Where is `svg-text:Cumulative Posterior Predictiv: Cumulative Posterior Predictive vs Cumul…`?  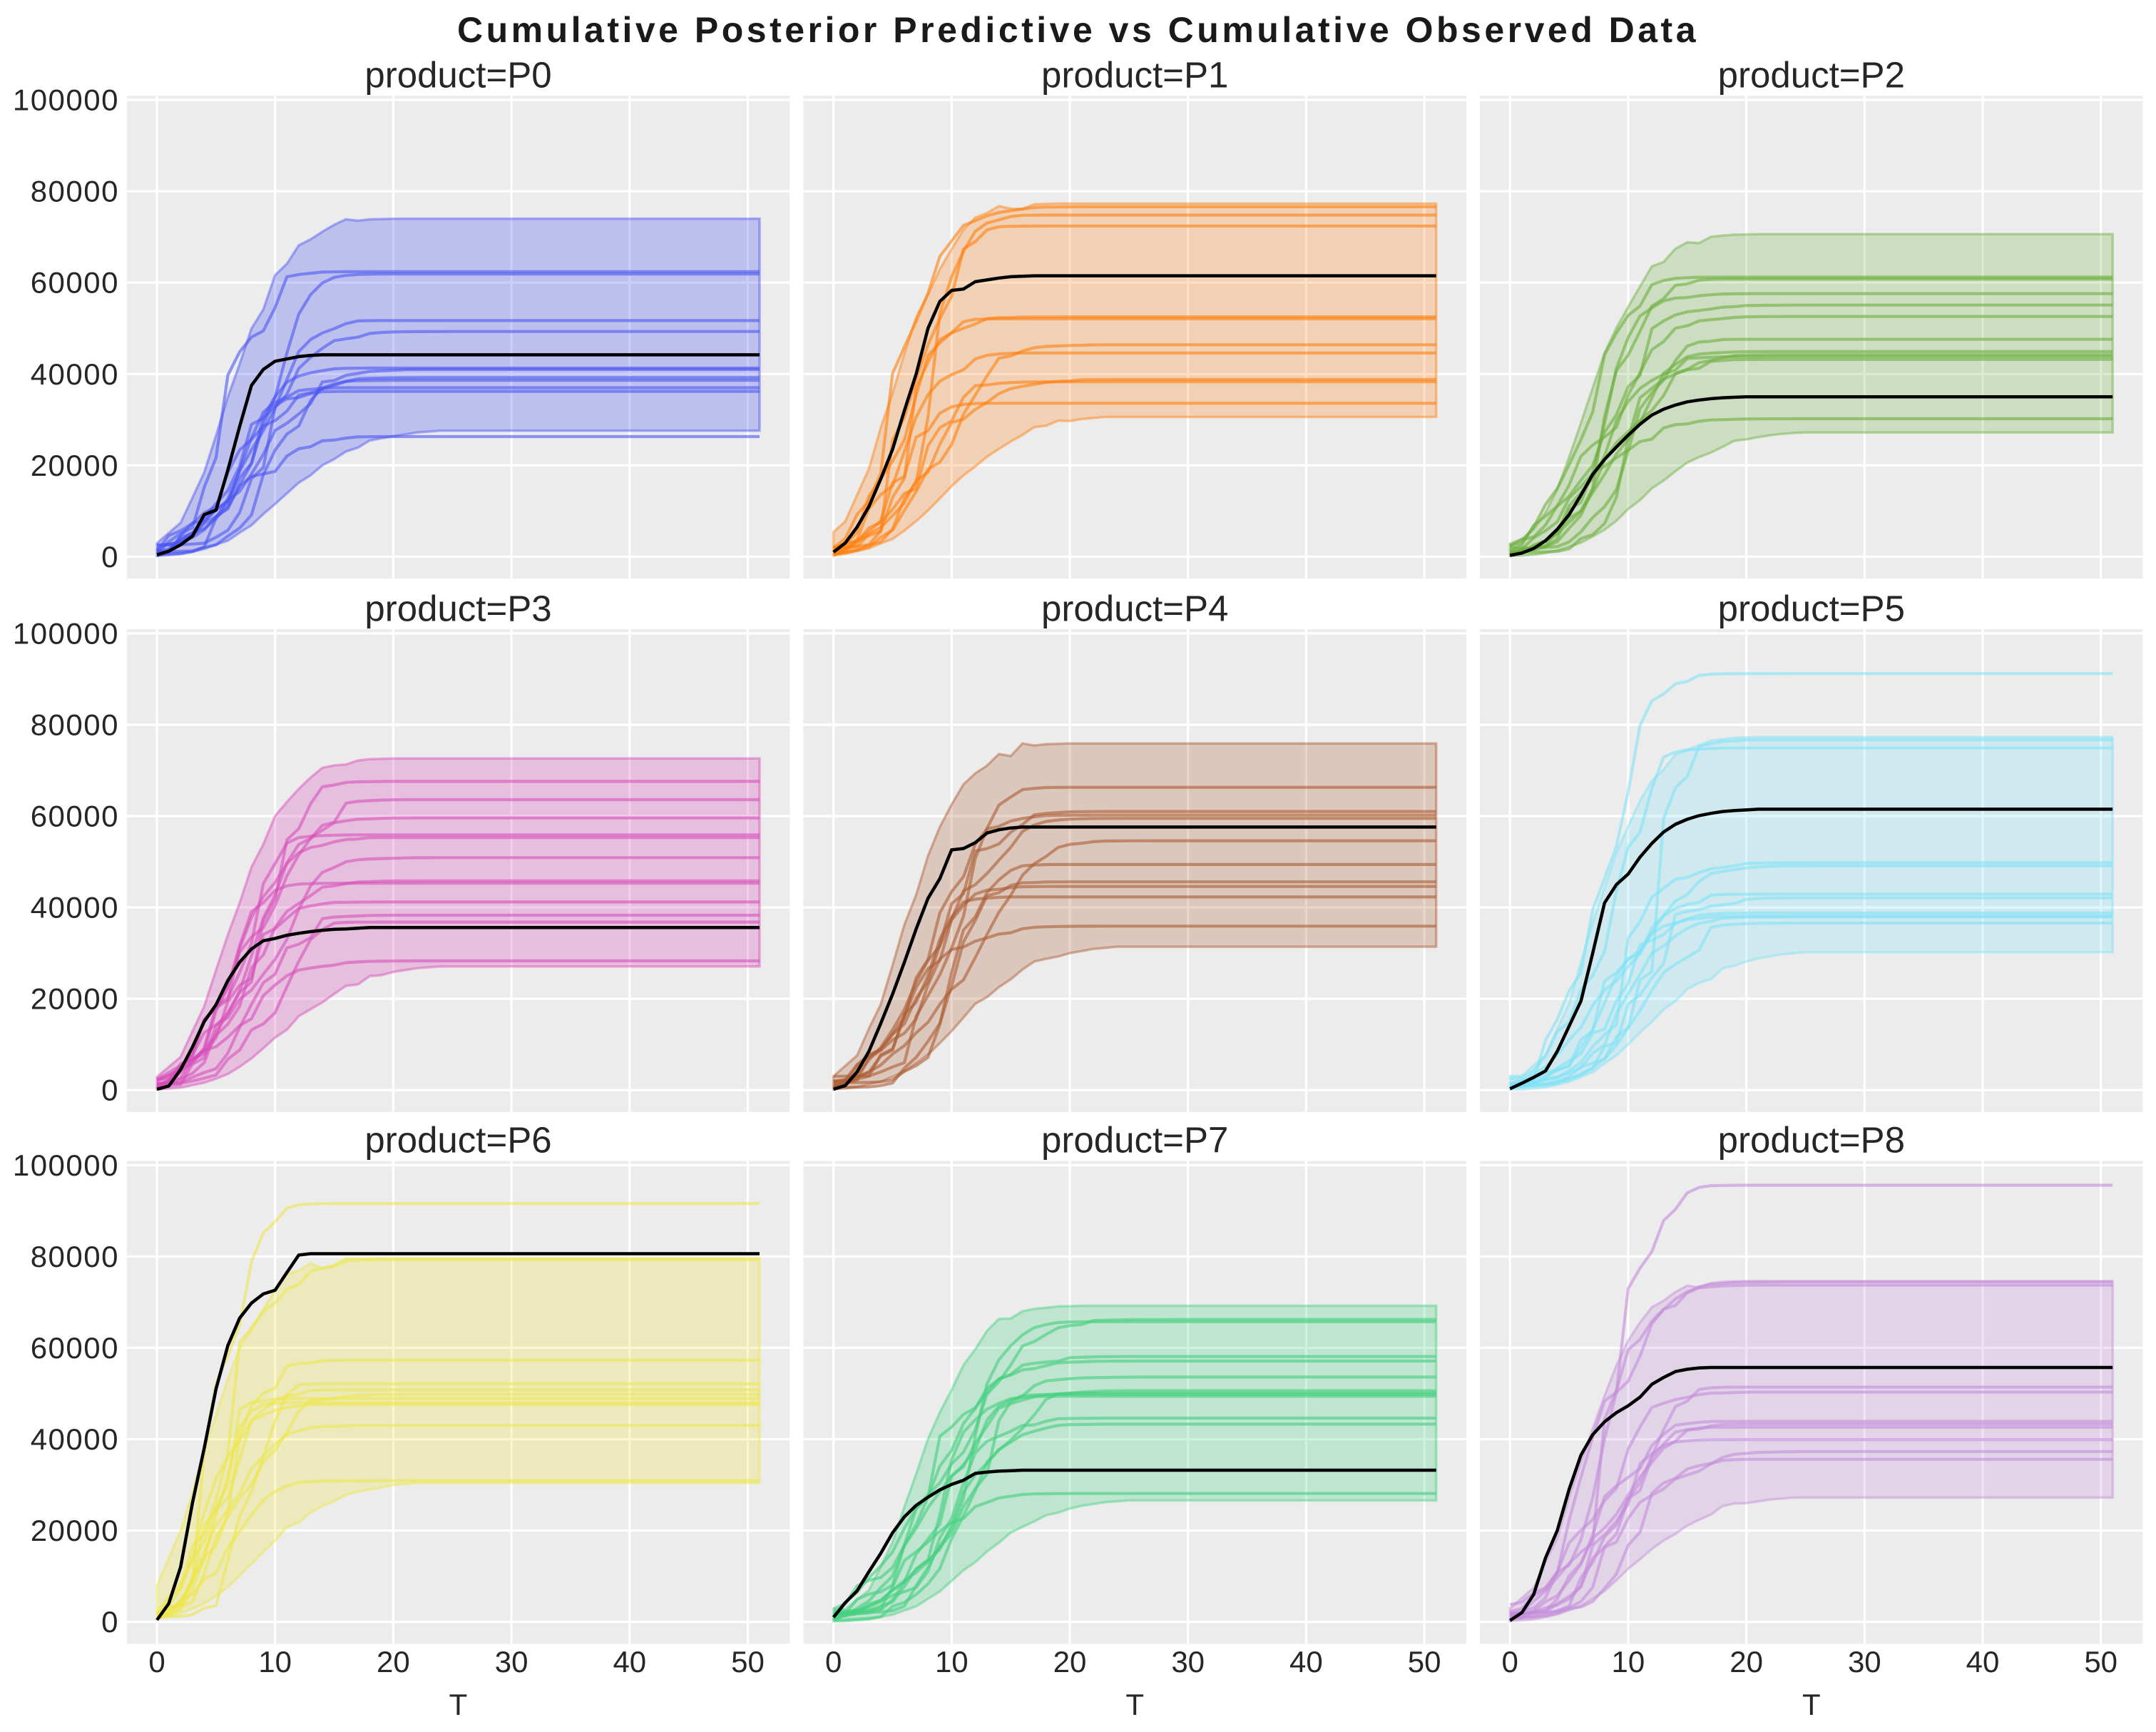 svg-text:Cumulative Posterior Predictiv: Cumulative Posterior Predictive vs Cumul… is located at coordinates (1078, 30).